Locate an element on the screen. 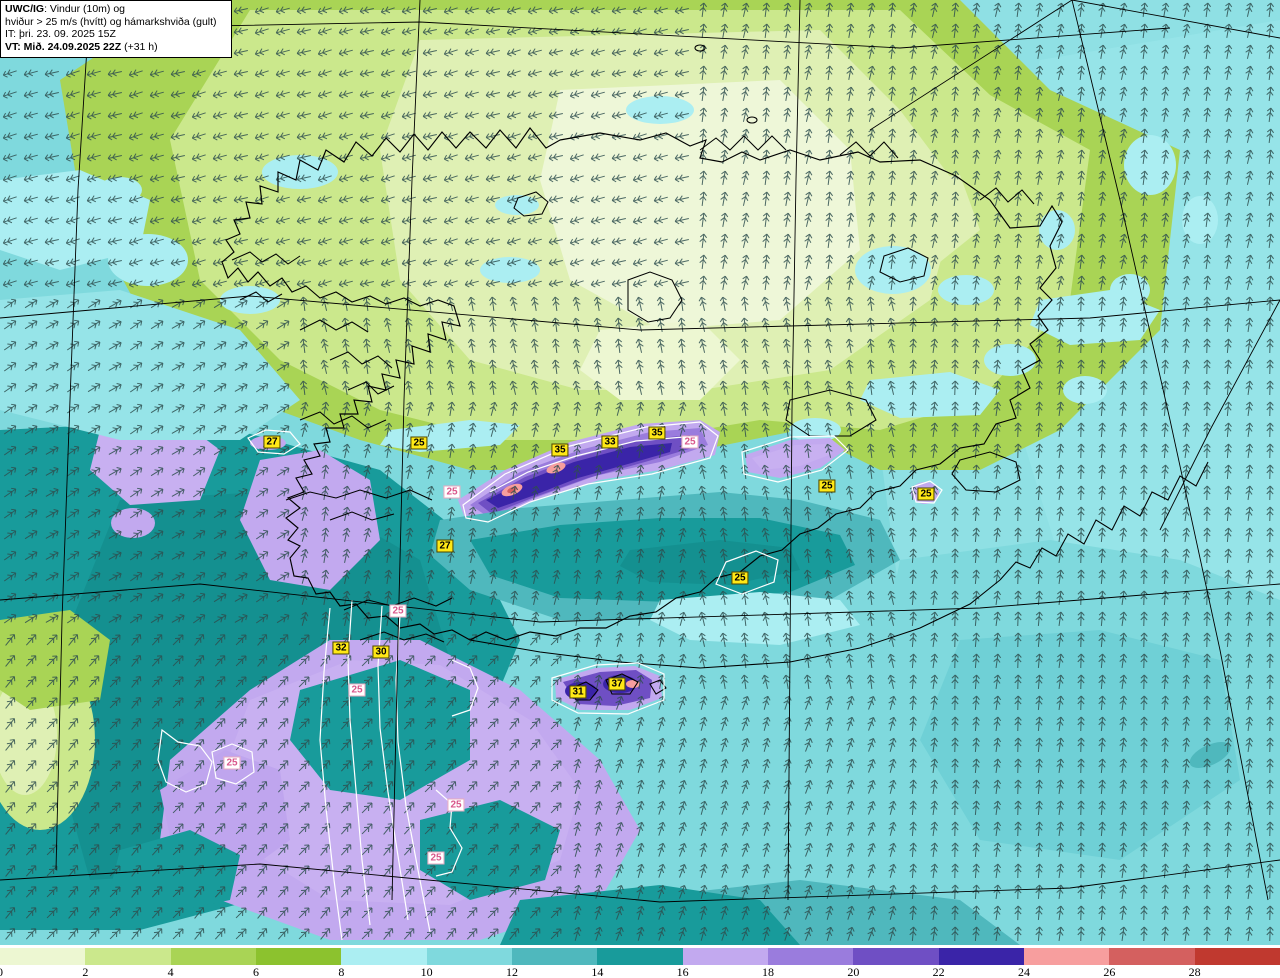 The image size is (1280, 978). gust-max-32-sea-west: 32 is located at coordinates (341, 648).